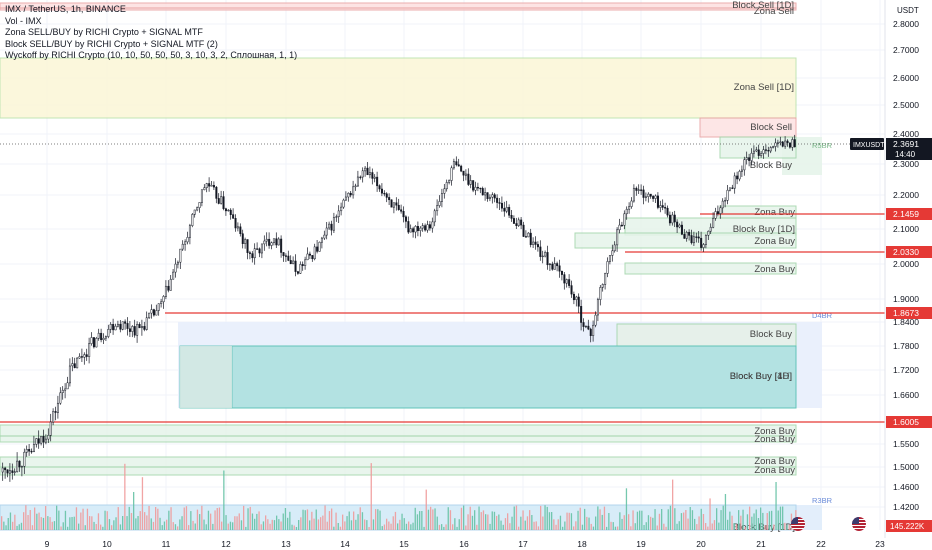 The height and width of the screenshot is (550, 932). Describe the element at coordinates (869, 145) in the screenshot. I see `symbol-badge-text: IMXUSDT` at that location.